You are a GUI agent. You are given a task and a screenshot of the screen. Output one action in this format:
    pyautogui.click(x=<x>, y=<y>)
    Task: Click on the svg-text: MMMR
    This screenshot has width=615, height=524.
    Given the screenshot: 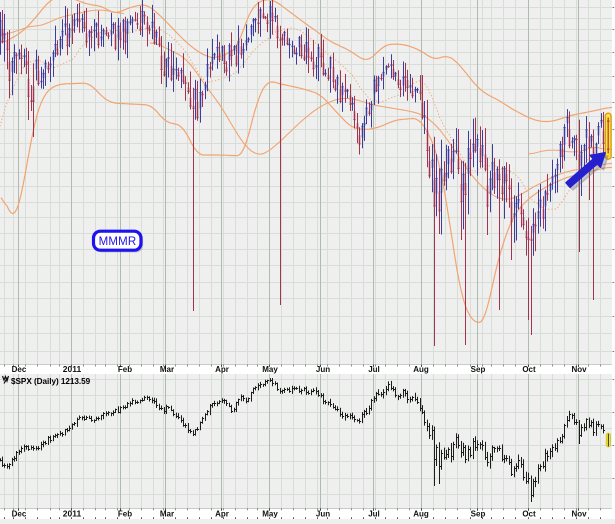 What is the action you would take?
    pyautogui.click(x=118, y=242)
    